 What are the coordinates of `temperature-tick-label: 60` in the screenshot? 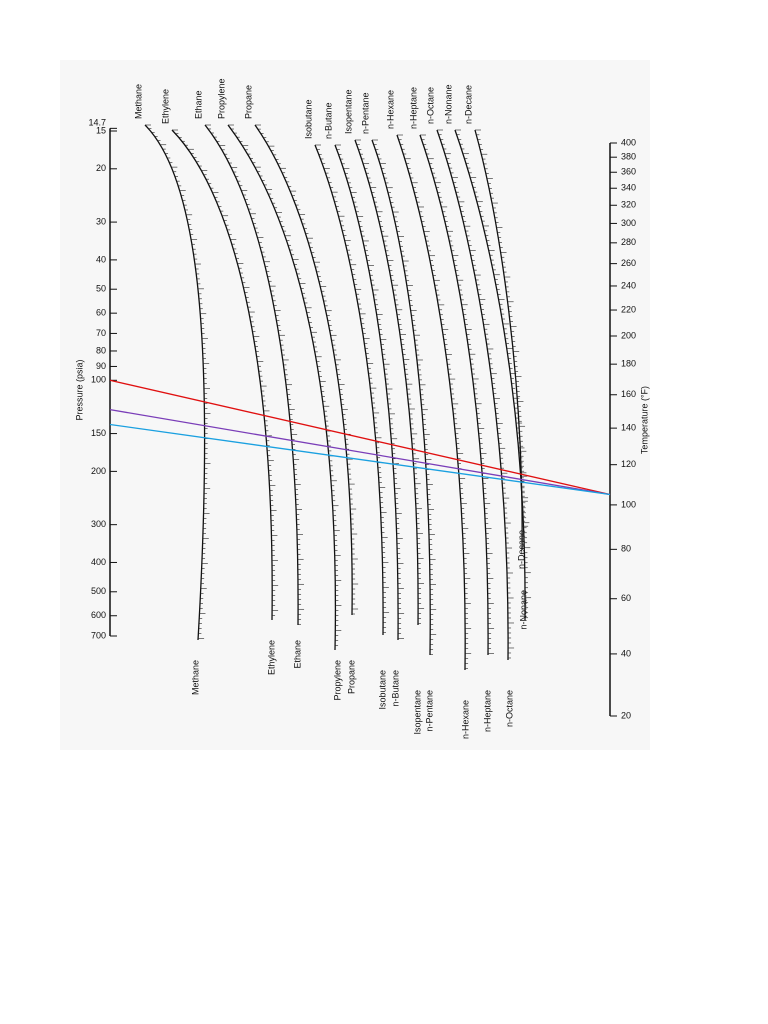 It's located at (626, 598).